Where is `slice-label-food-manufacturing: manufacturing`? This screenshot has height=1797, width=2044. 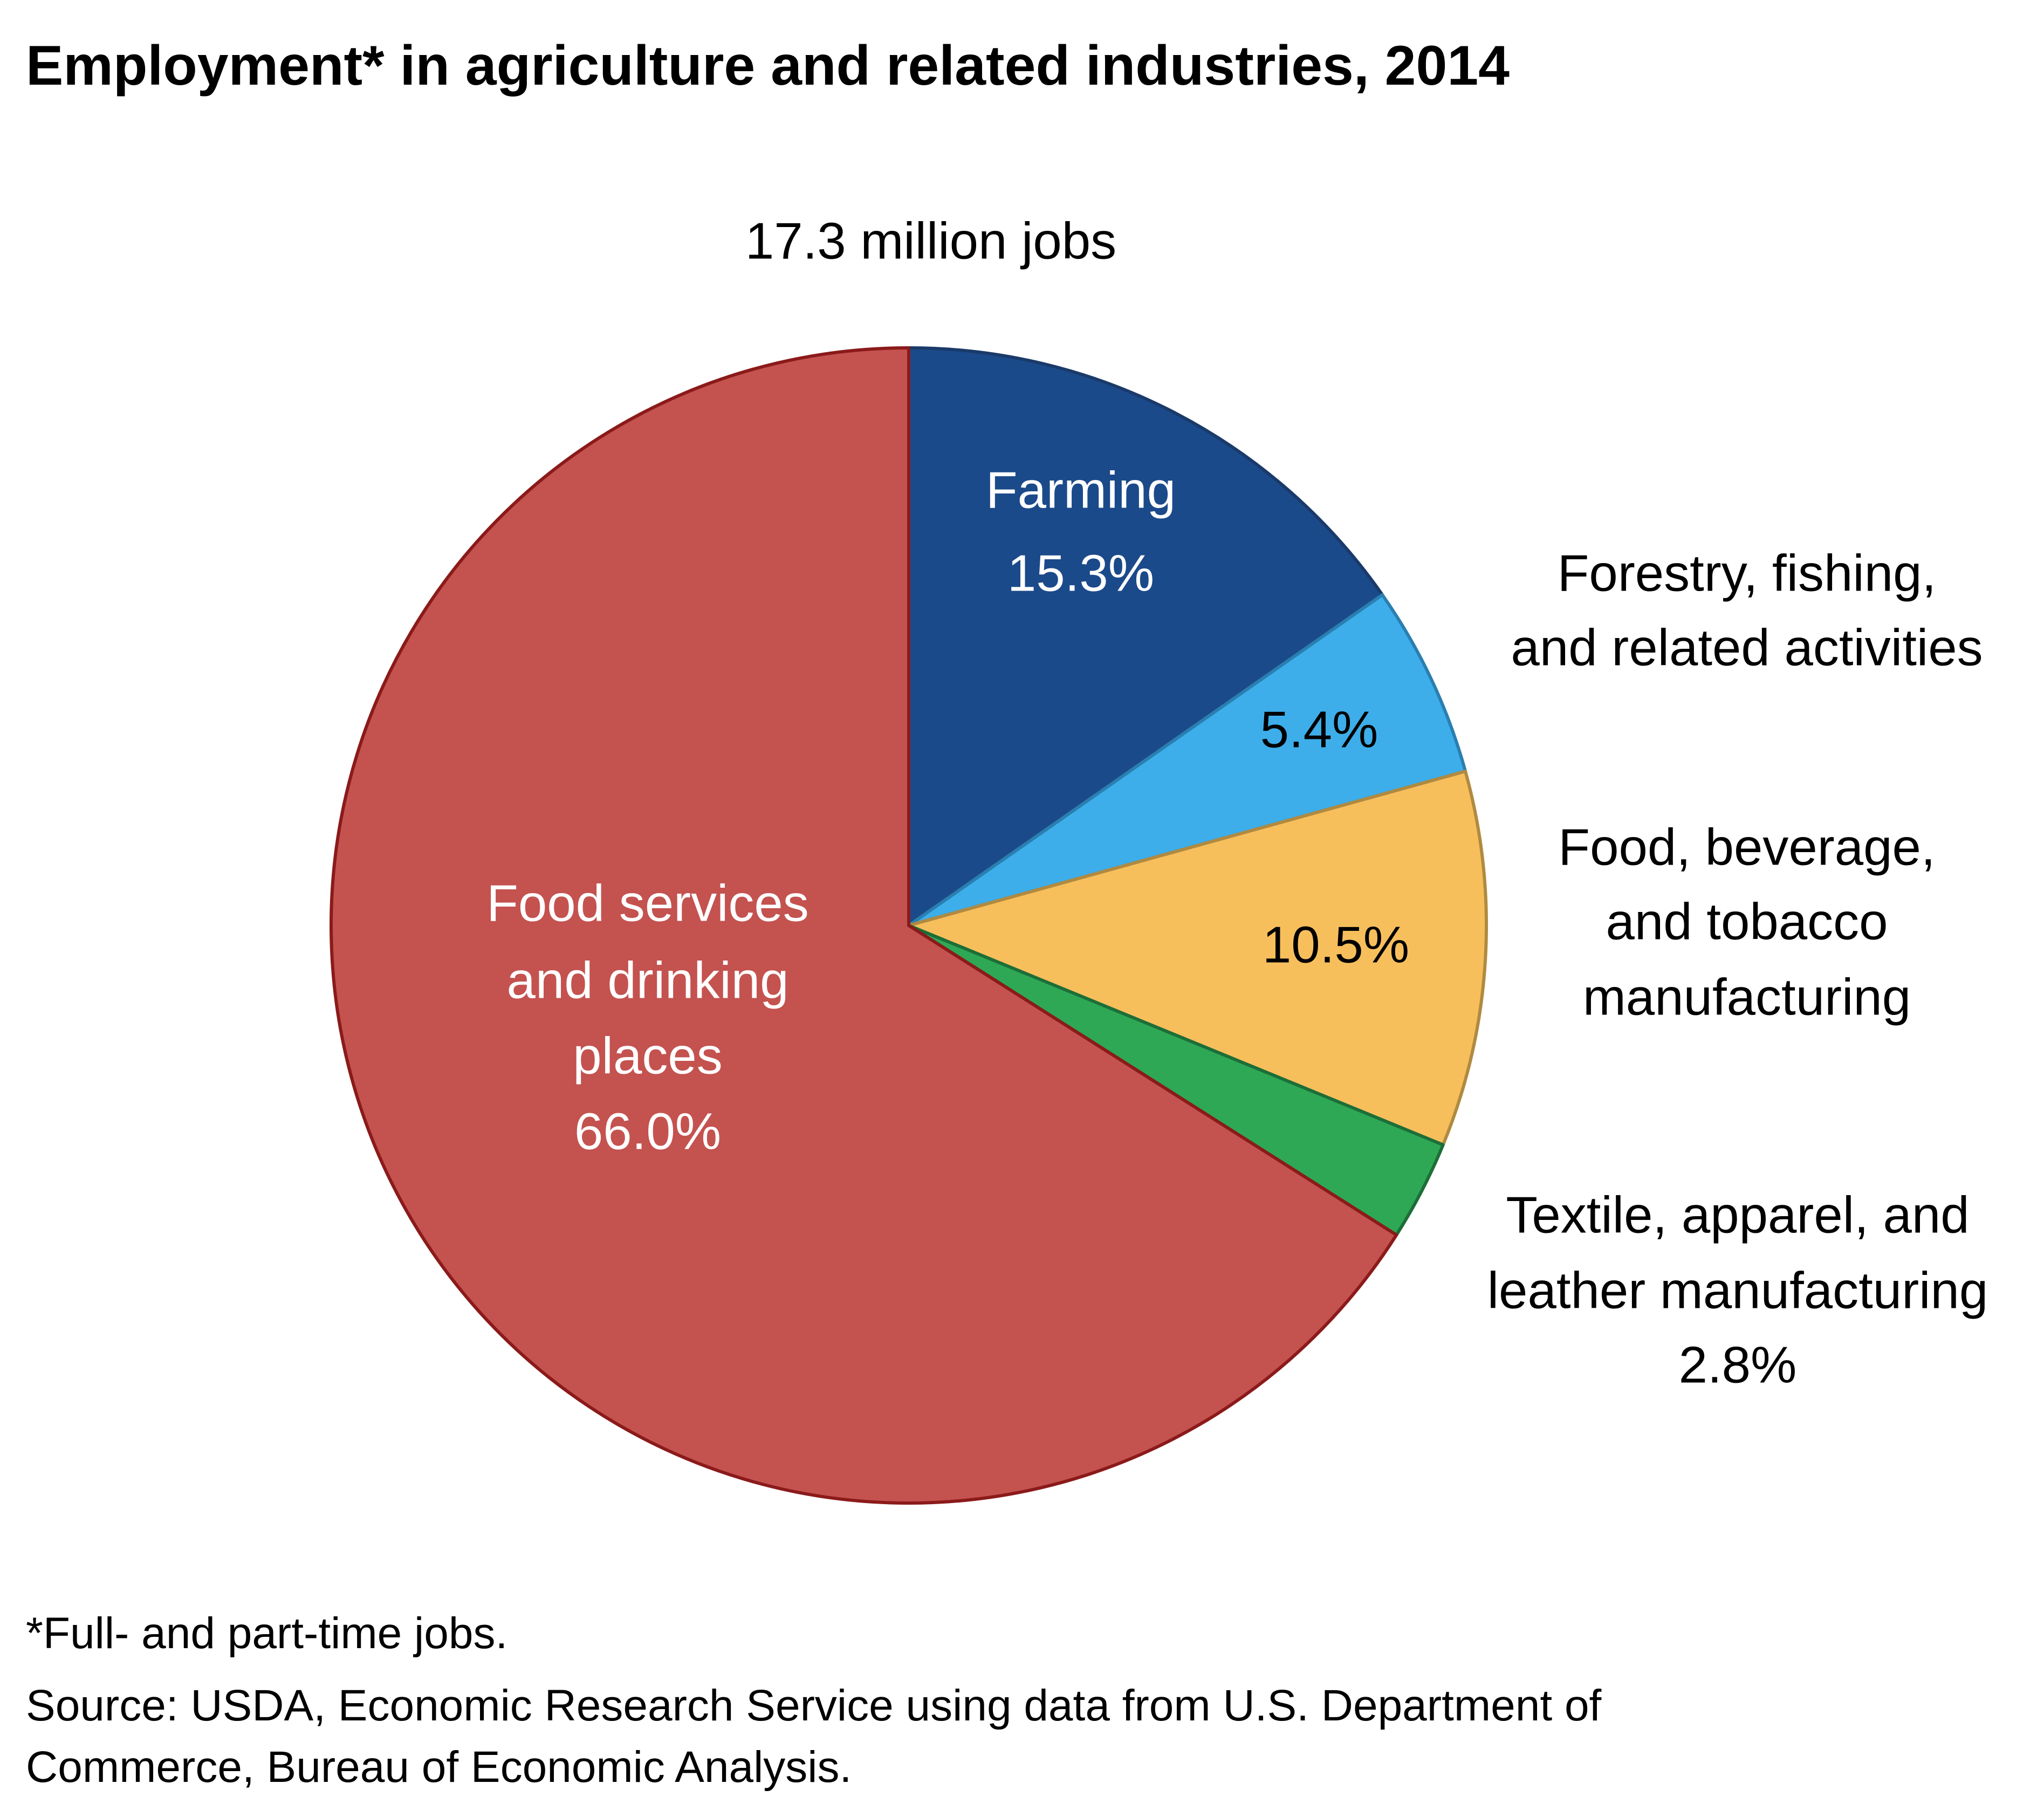
slice-label-food-manufacturing: manufacturing is located at coordinates (1747, 997).